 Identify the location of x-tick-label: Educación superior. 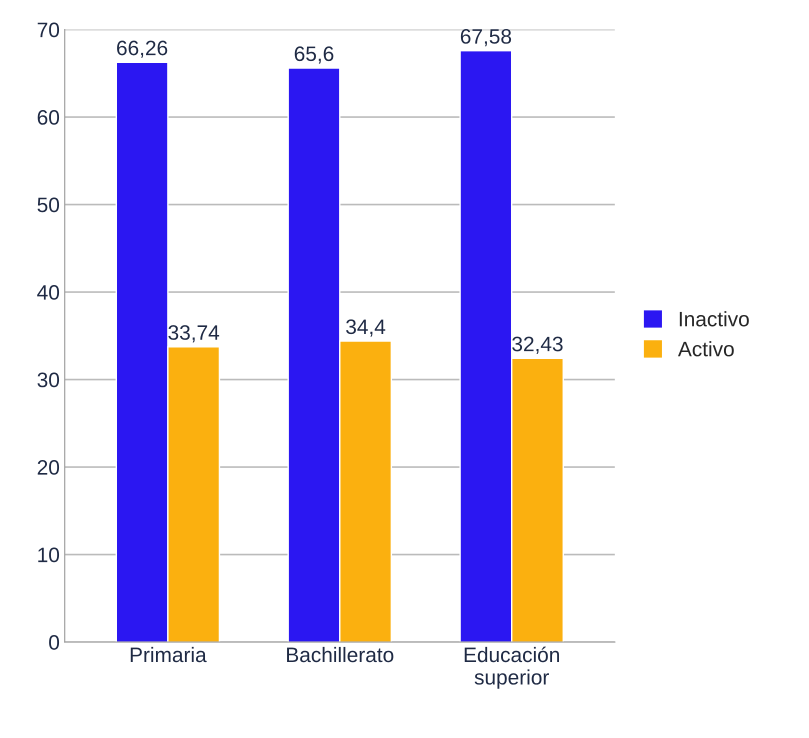
(511, 667).